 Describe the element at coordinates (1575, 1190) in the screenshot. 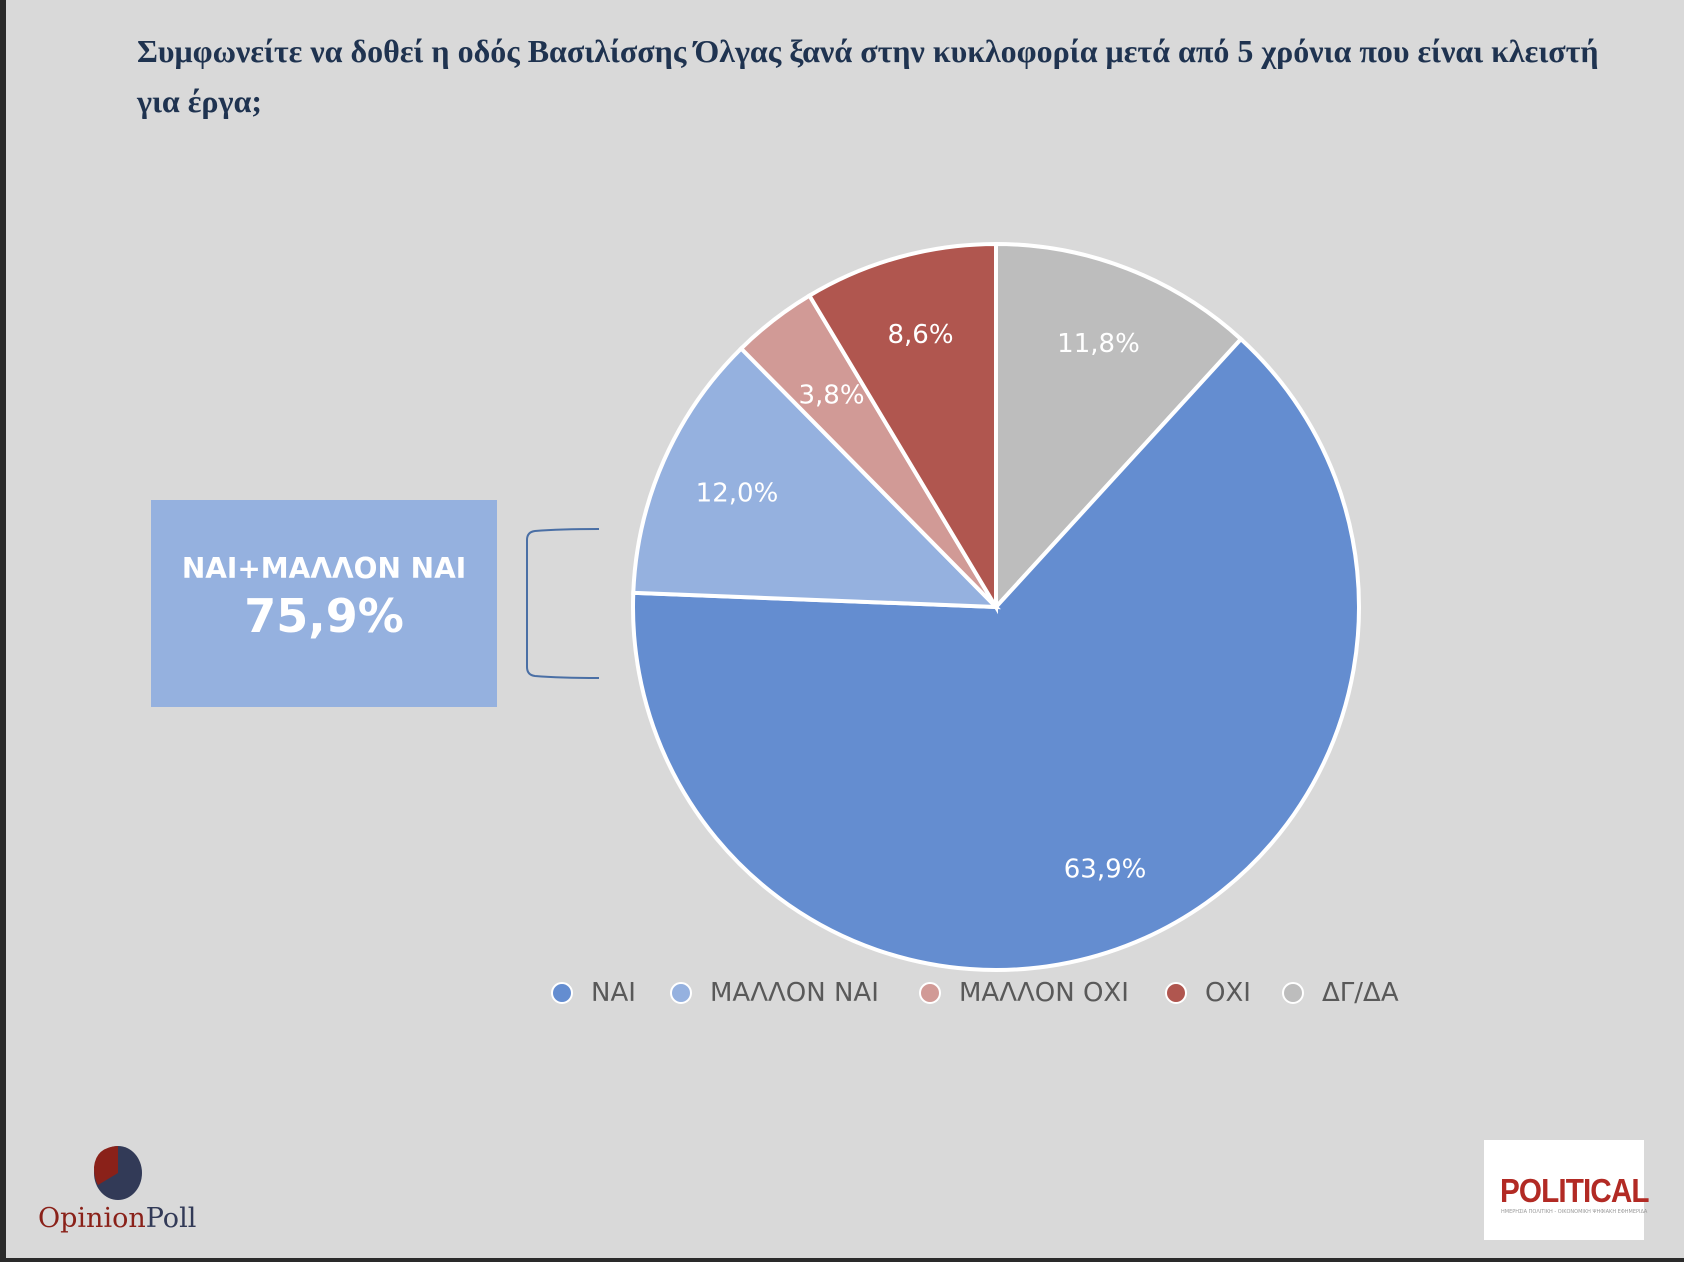

I see `political-logo-text: POLITICAL` at that location.